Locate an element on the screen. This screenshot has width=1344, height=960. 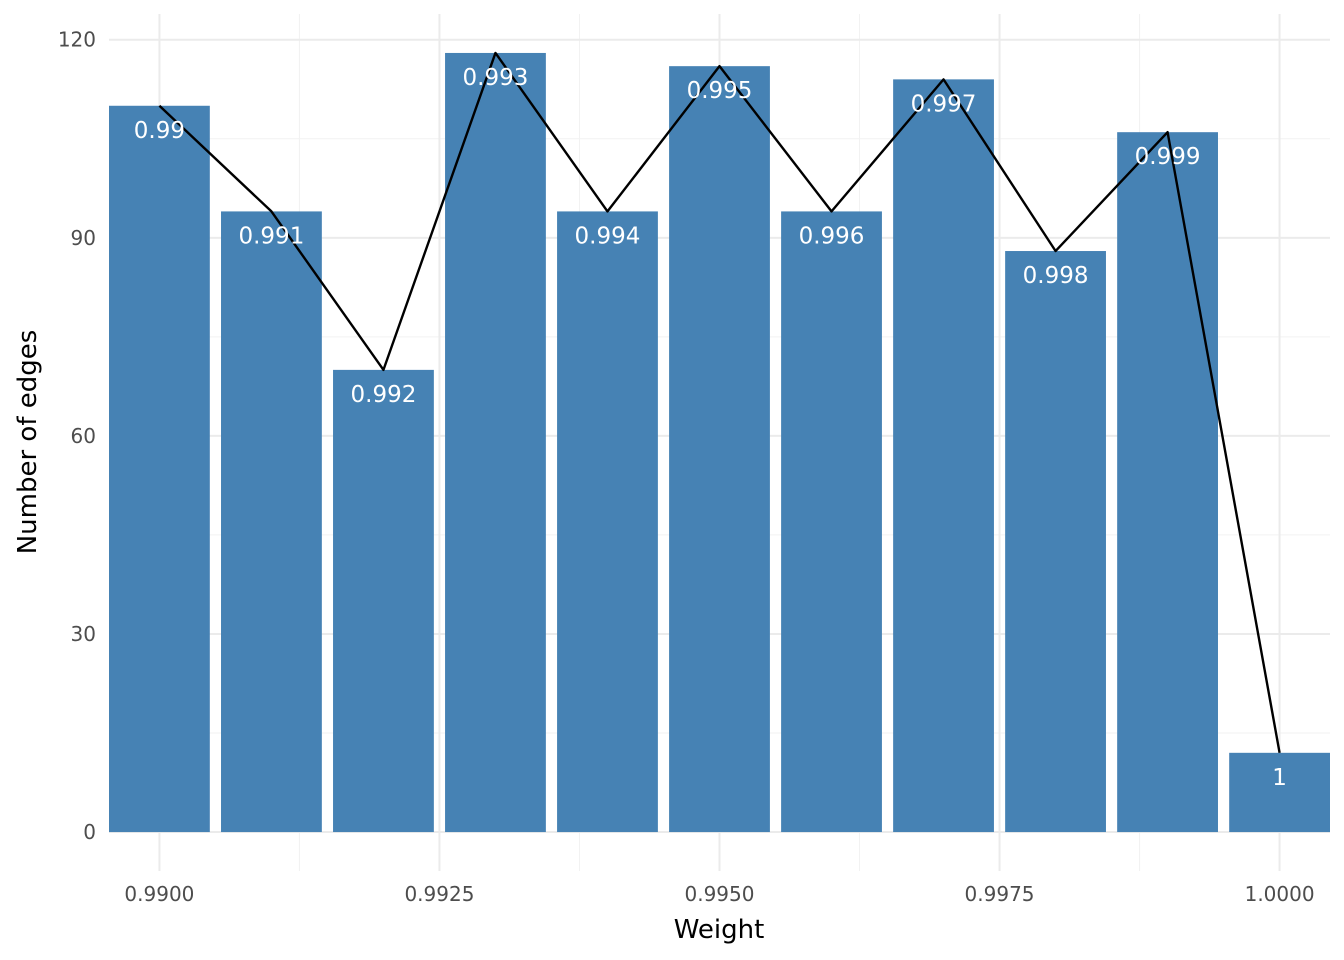
y-tick-label: 30 is located at coordinates (83, 634).